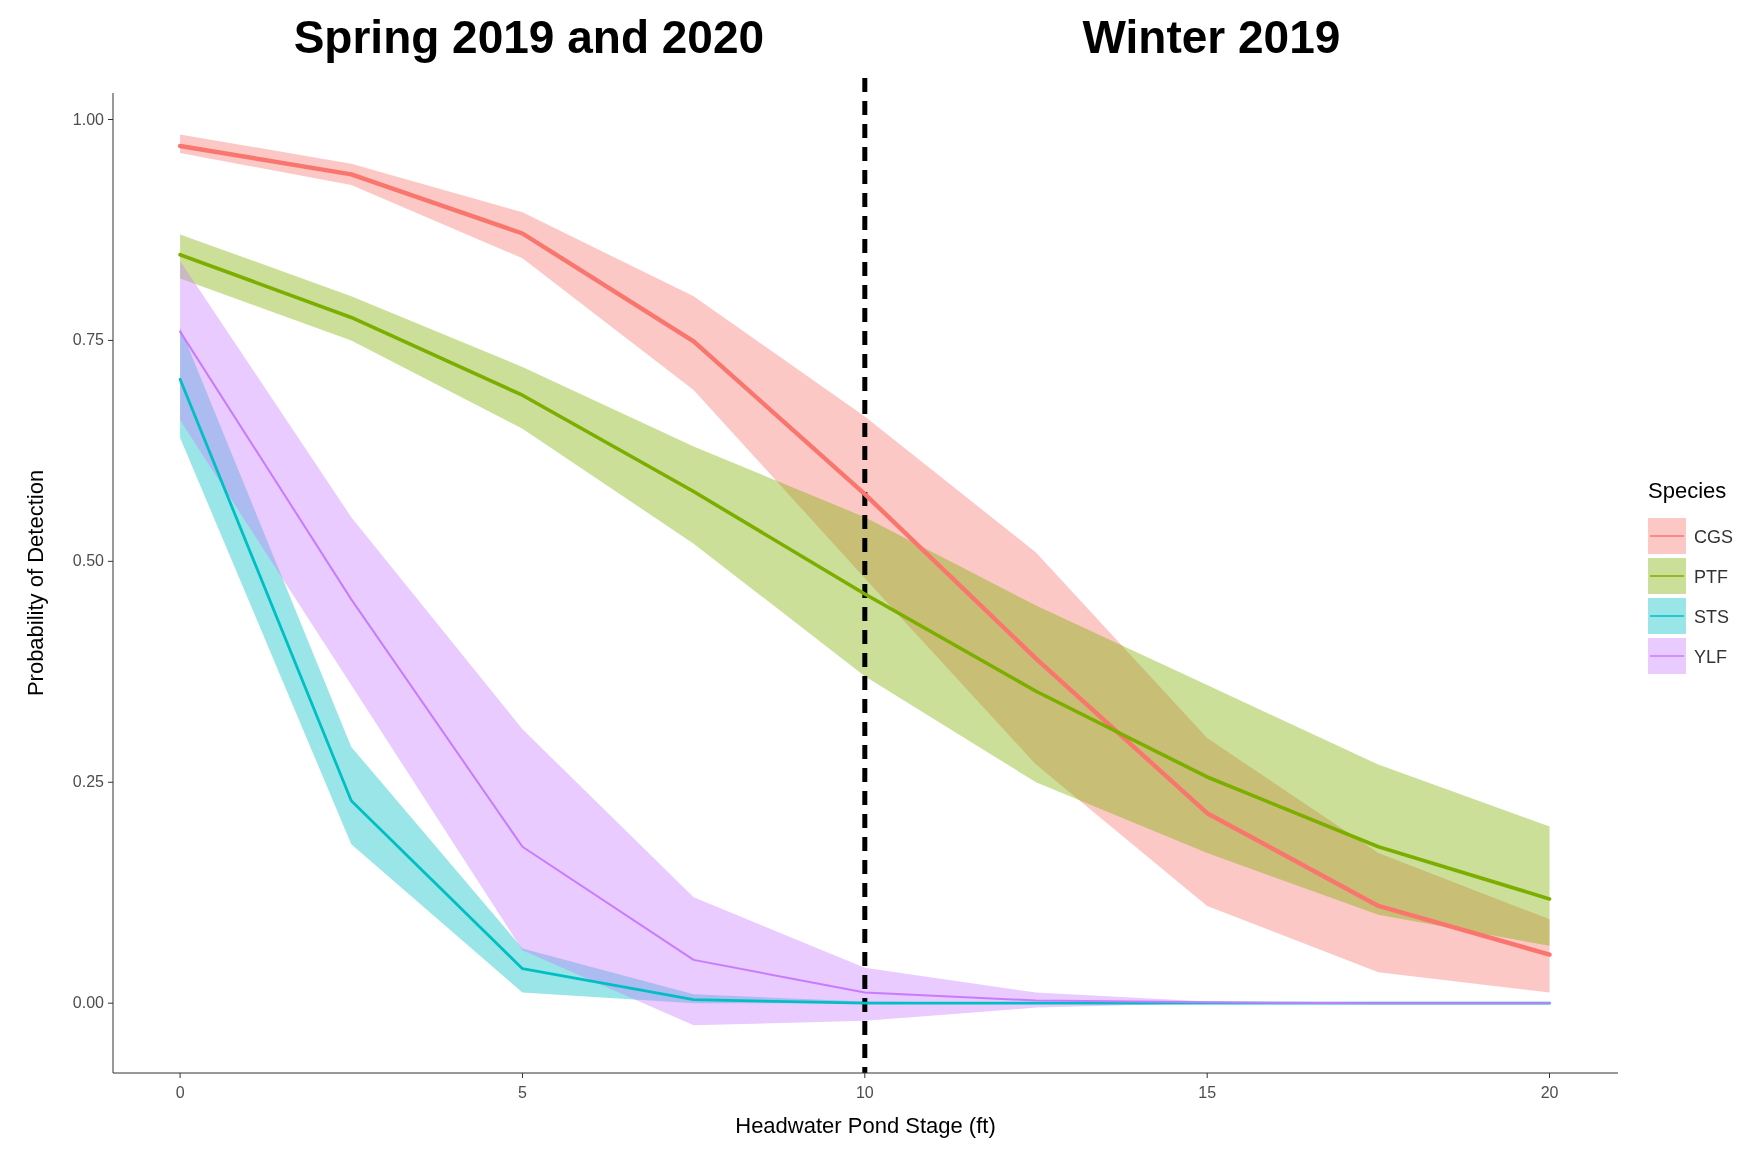 This screenshot has height=1175, width=1756. Describe the element at coordinates (180, 1092) in the screenshot. I see `x-tick-label: 0` at that location.